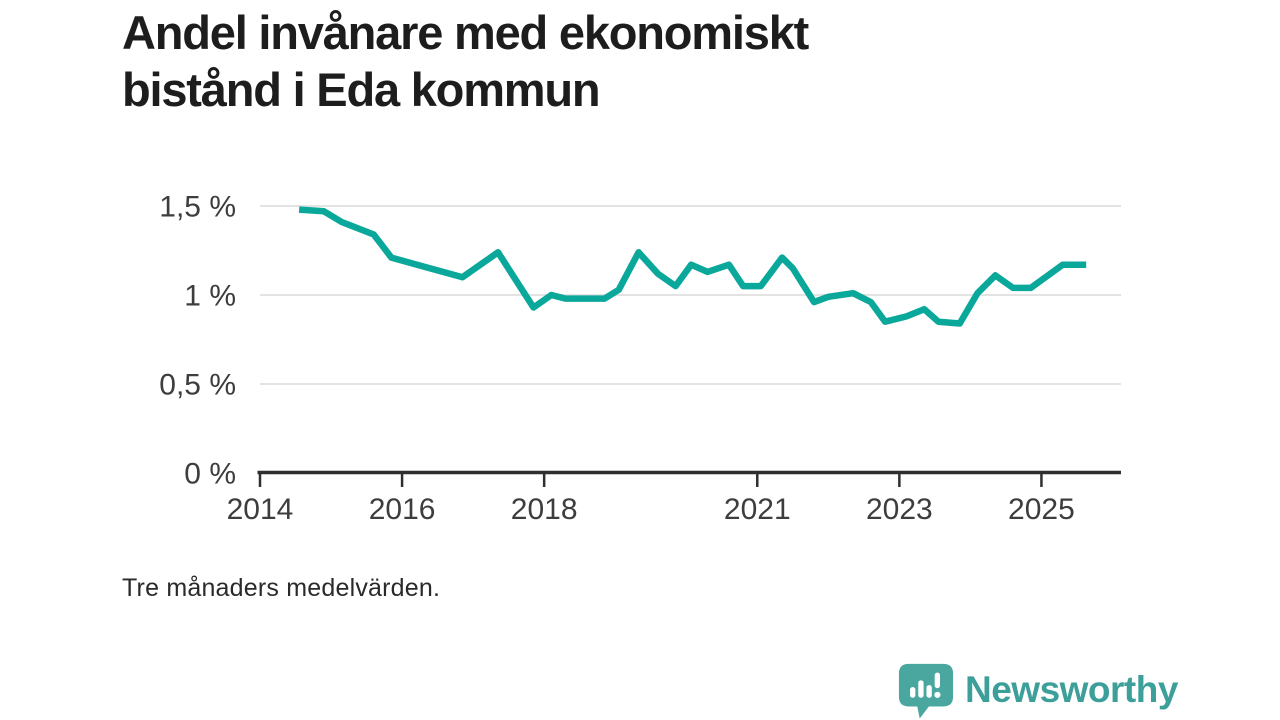 The height and width of the screenshot is (720, 1280). What do you see at coordinates (544, 509) in the screenshot?
I see `x-tick-label: 2018` at bounding box center [544, 509].